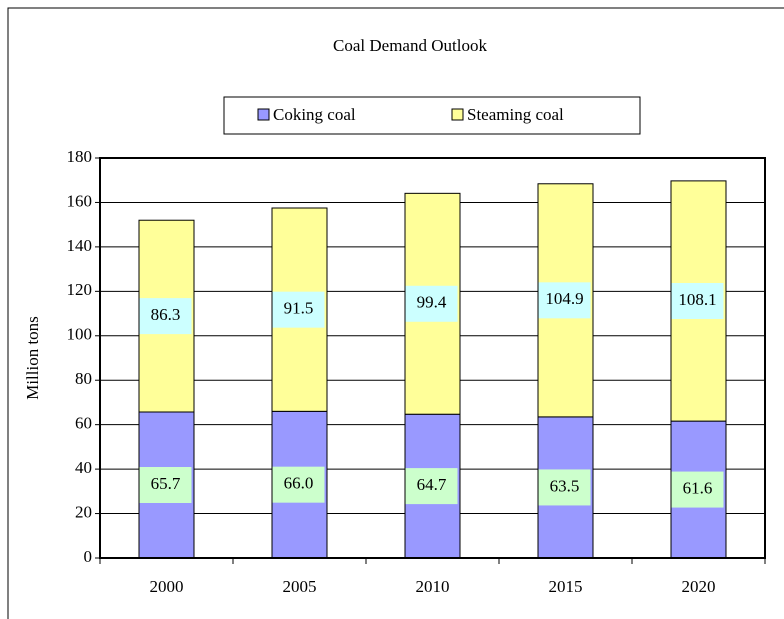 This screenshot has width=784, height=619. I want to click on y-tick-label: 100, so click(80, 334).